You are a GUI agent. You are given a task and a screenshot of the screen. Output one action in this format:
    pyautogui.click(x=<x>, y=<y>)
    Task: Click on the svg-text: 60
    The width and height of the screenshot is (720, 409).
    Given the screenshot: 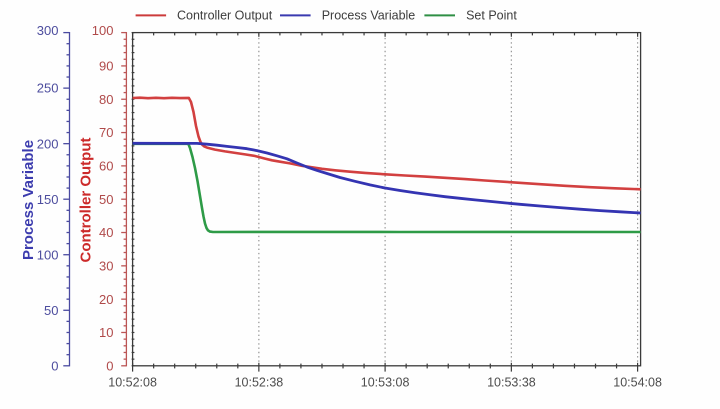 What is the action you would take?
    pyautogui.click(x=106, y=166)
    